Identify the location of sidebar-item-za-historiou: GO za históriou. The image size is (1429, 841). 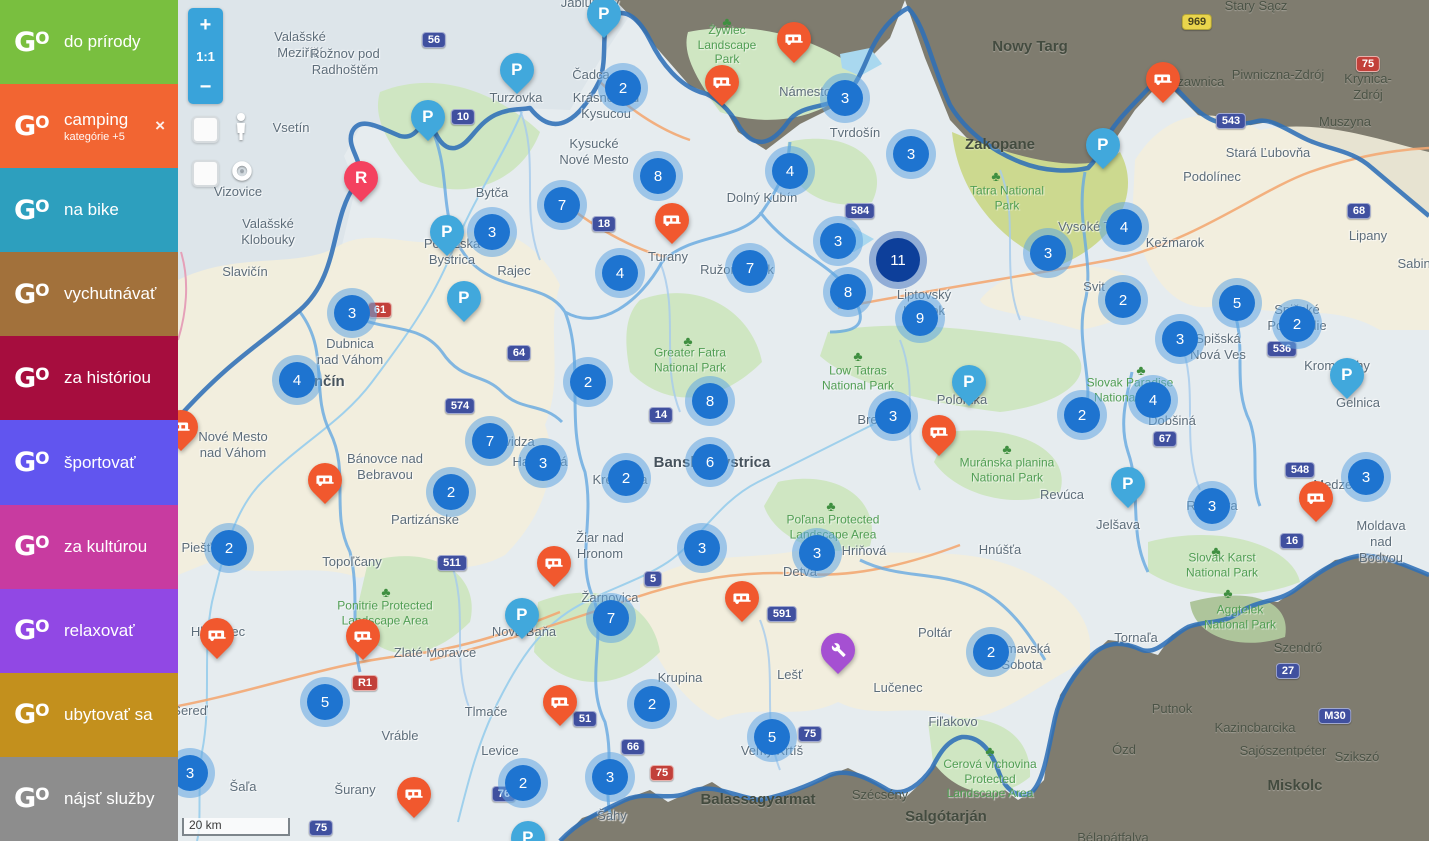
(89, 378).